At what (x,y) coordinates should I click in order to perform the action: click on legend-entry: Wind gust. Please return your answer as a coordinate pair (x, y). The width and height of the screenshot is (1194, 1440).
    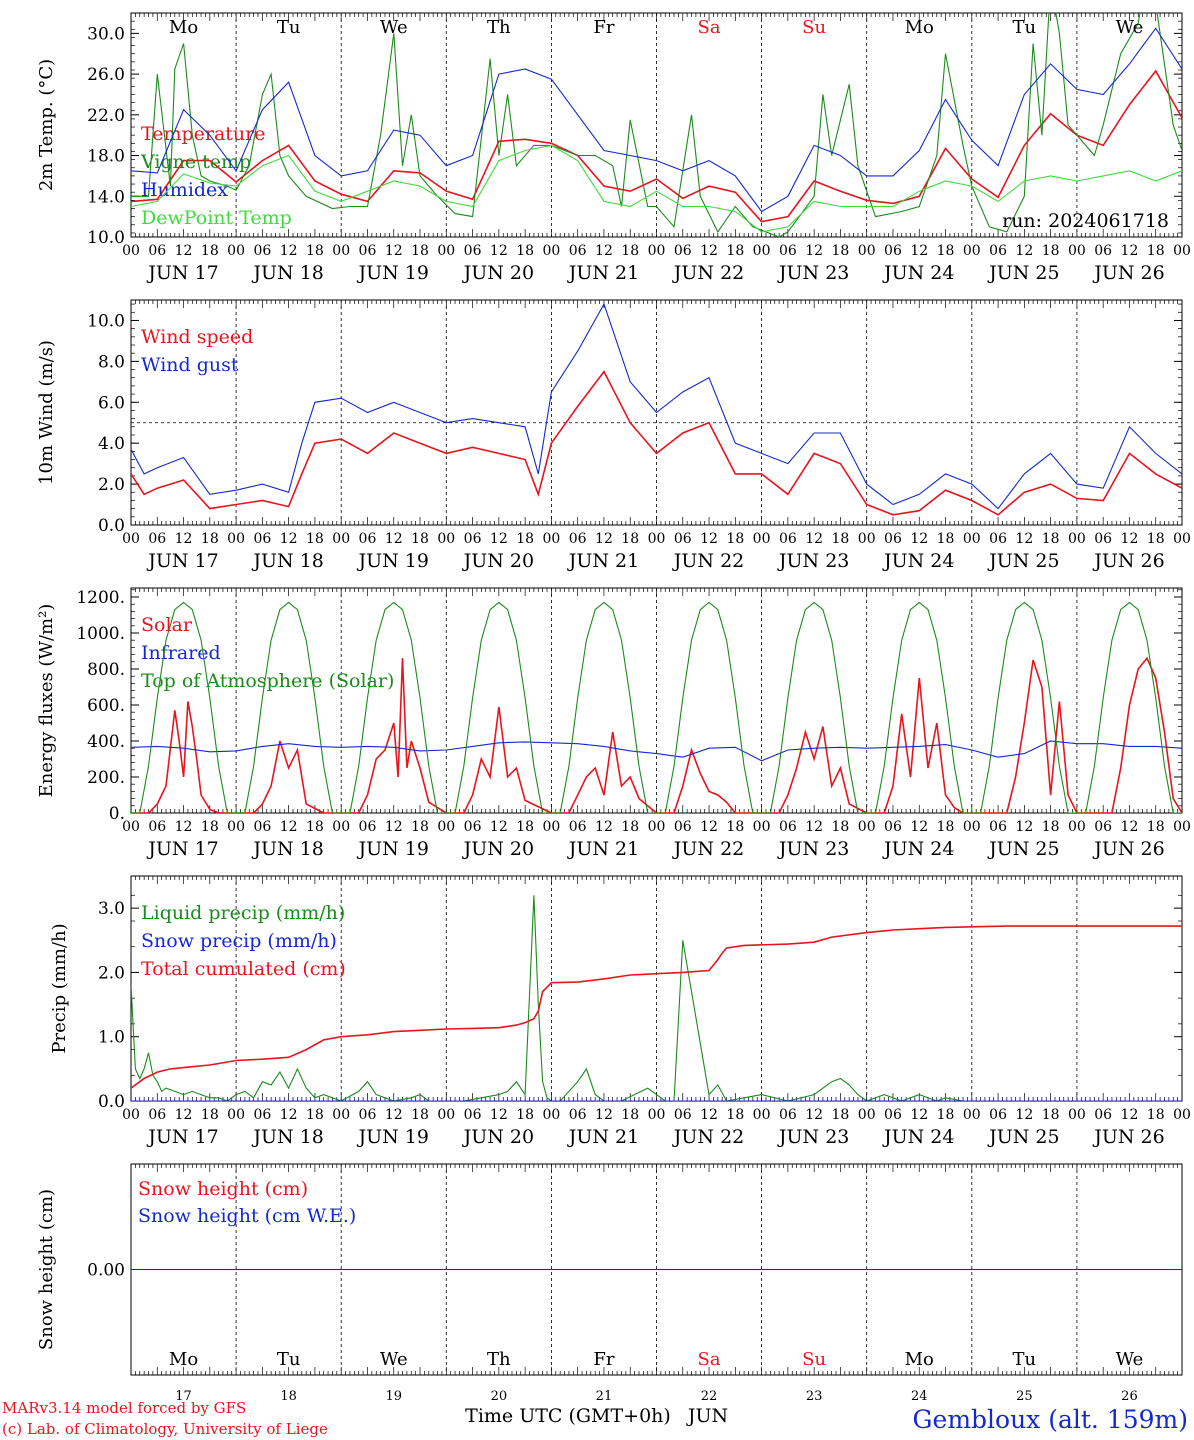
    Looking at the image, I should click on (190, 365).